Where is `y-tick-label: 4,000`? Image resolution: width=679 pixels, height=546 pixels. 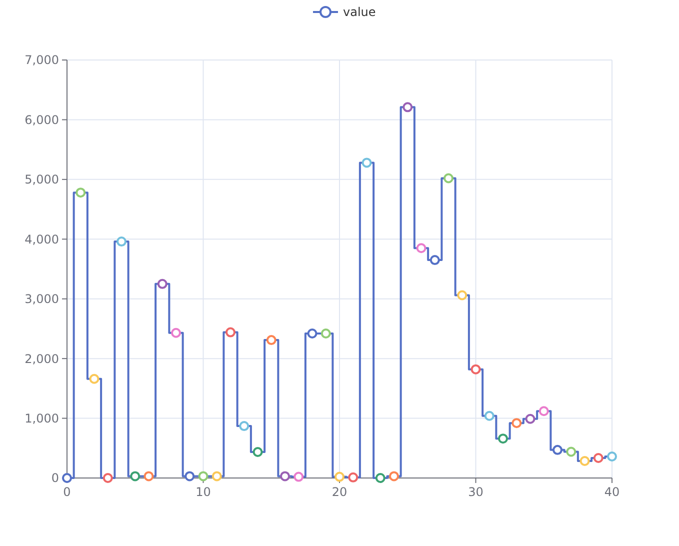
y-tick-label: 4,000 is located at coordinates (41, 239).